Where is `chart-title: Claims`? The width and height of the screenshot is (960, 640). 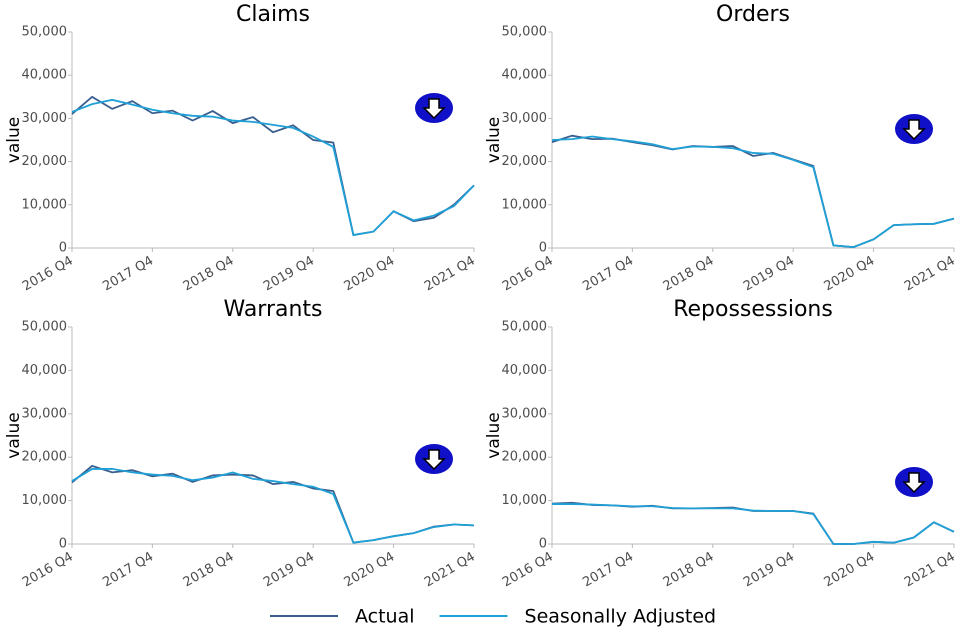 chart-title: Claims is located at coordinates (273, 14).